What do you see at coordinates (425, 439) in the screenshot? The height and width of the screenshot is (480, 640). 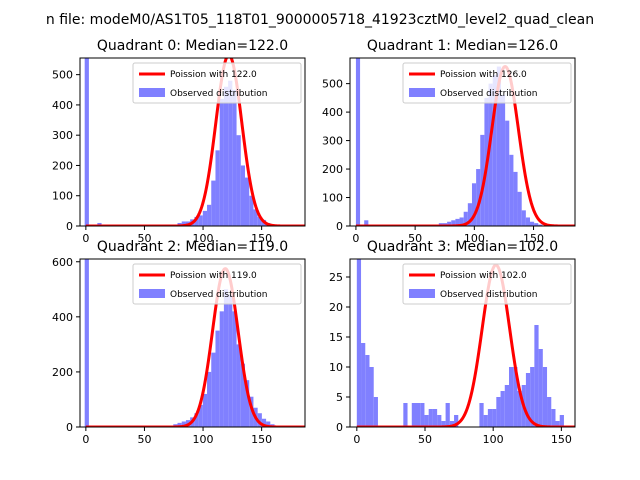 I see `x-tick-label: 50` at bounding box center [425, 439].